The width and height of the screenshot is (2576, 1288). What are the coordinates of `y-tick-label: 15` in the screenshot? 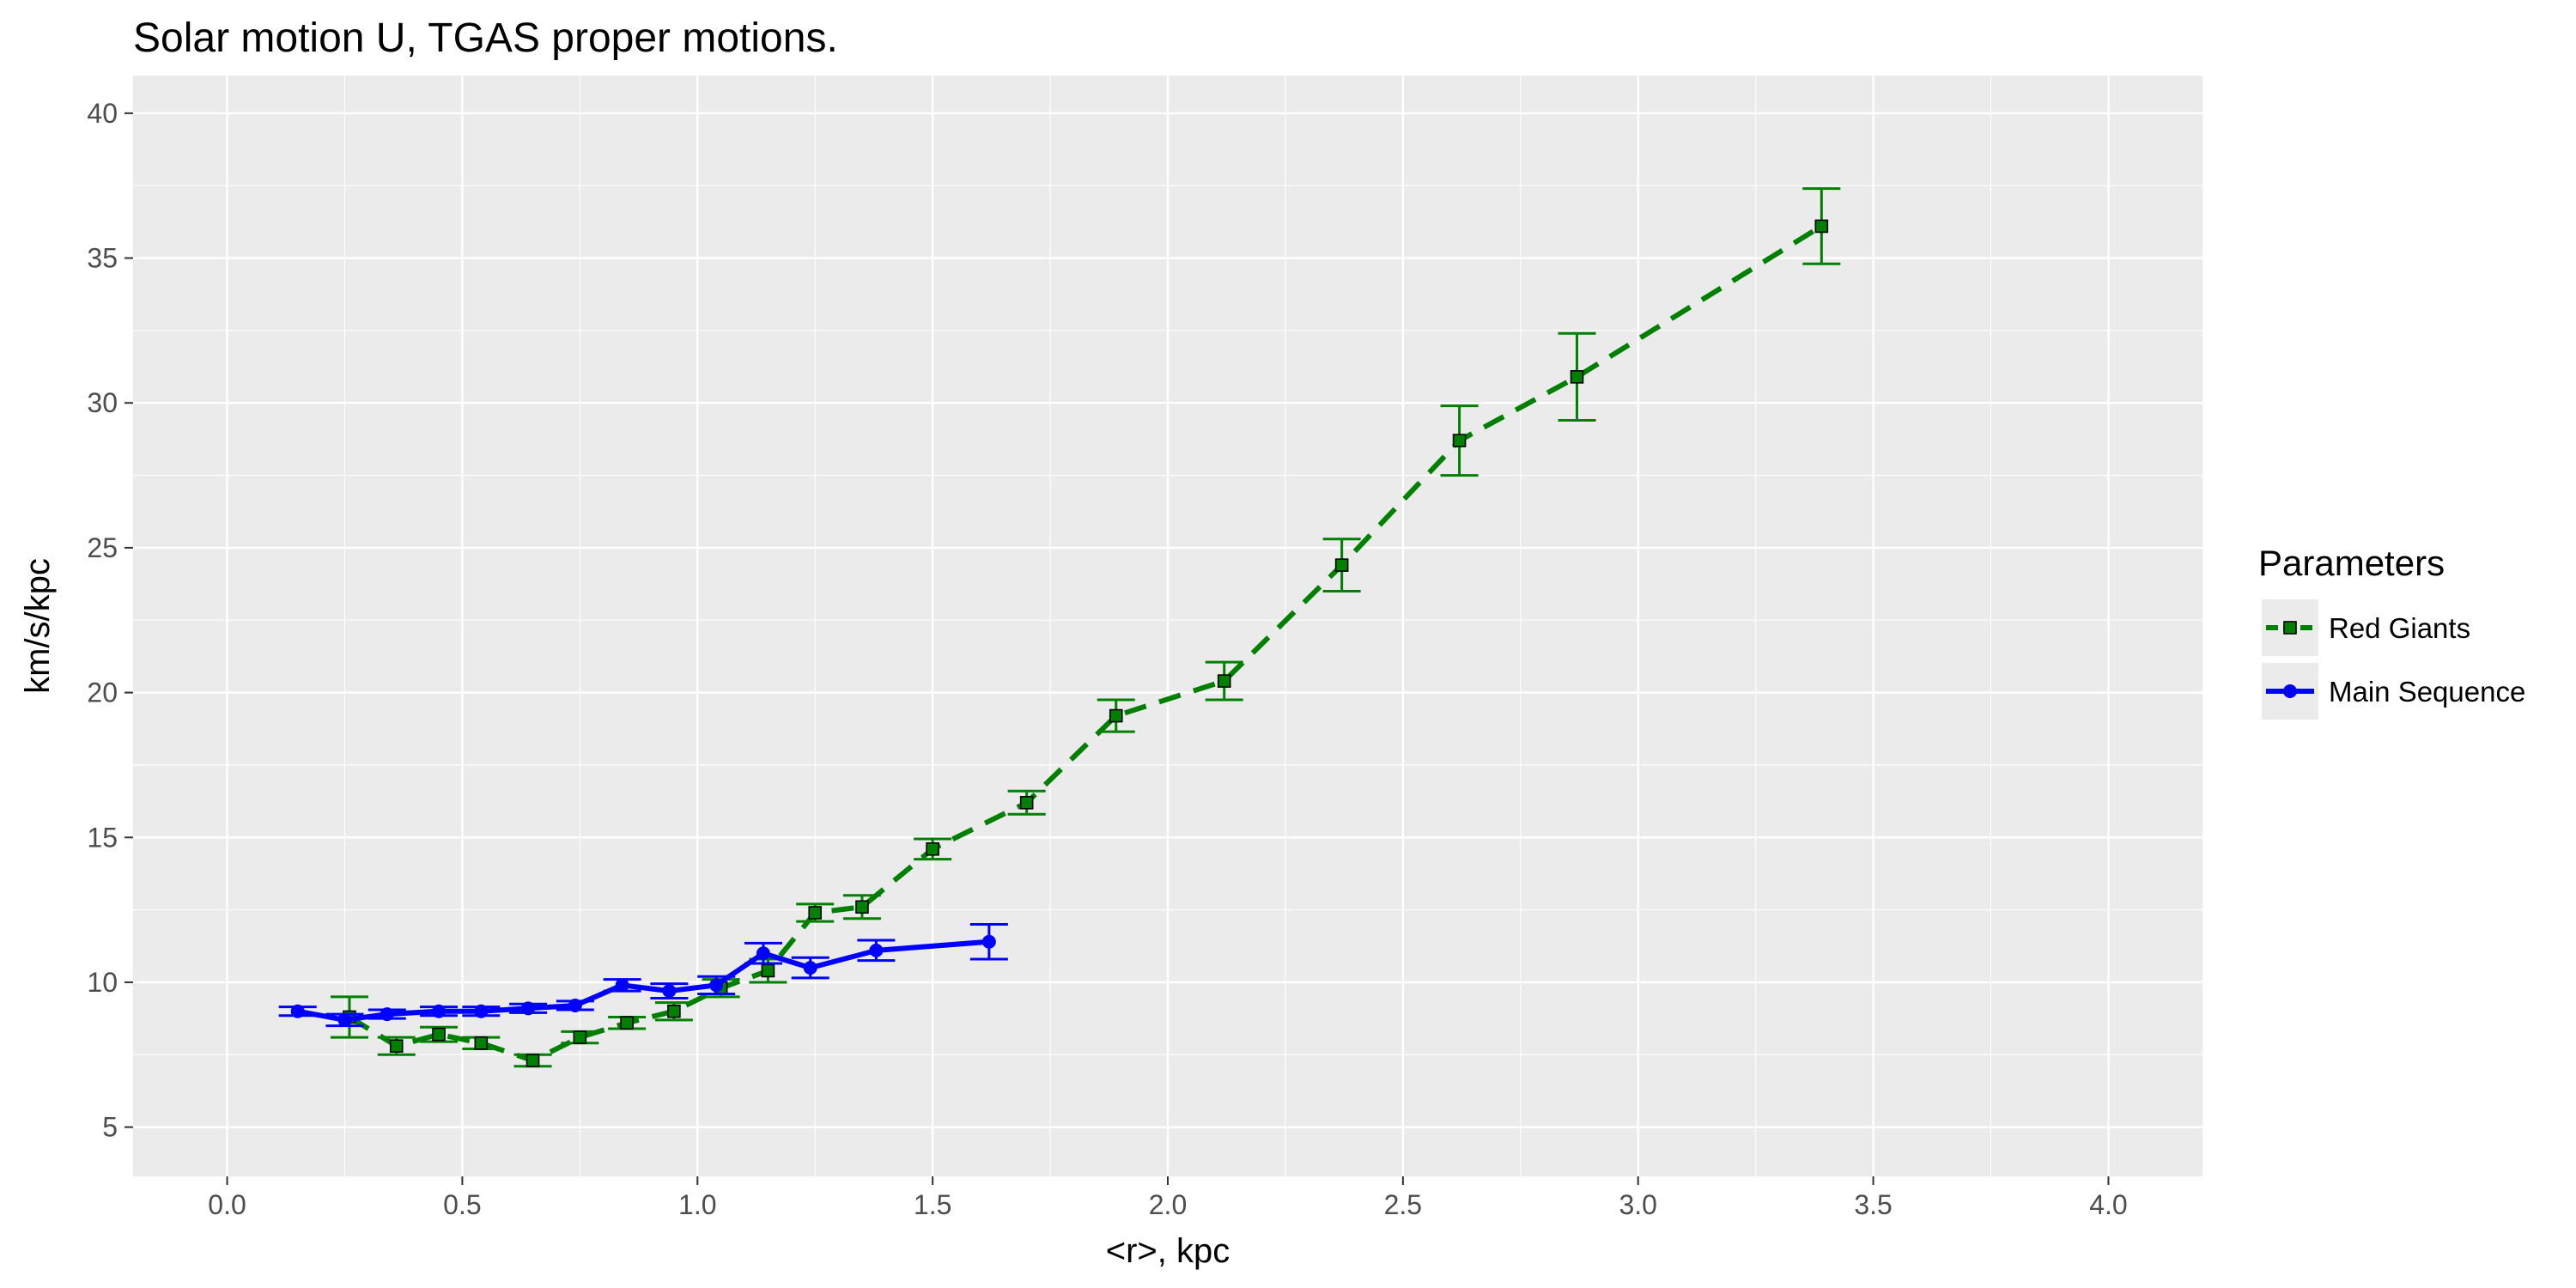 It's located at (102, 837).